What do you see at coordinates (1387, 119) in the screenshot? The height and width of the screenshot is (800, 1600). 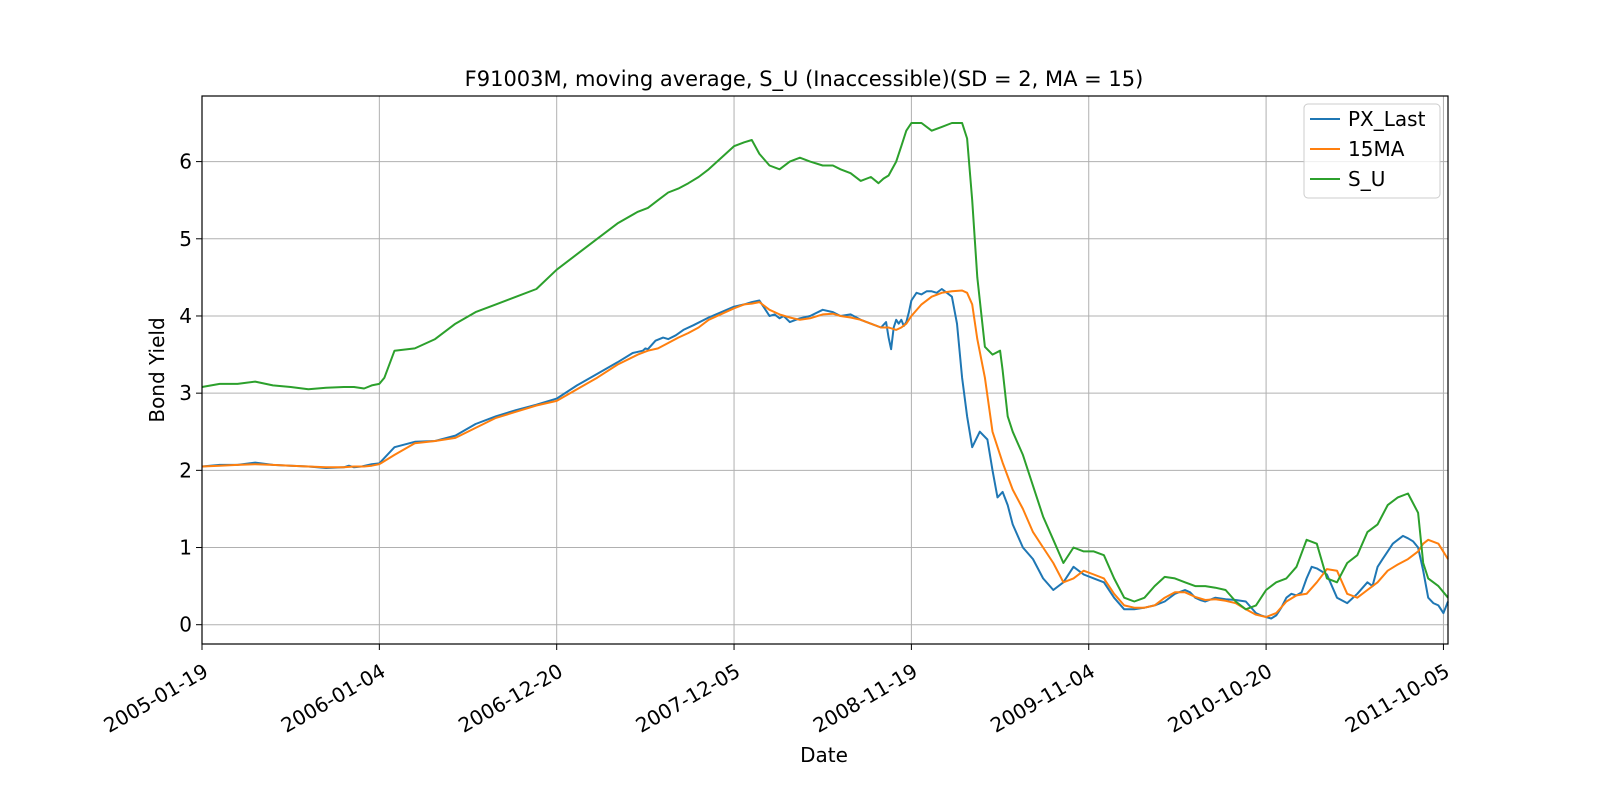 I see `legend-label-px-last: PX_Last` at bounding box center [1387, 119].